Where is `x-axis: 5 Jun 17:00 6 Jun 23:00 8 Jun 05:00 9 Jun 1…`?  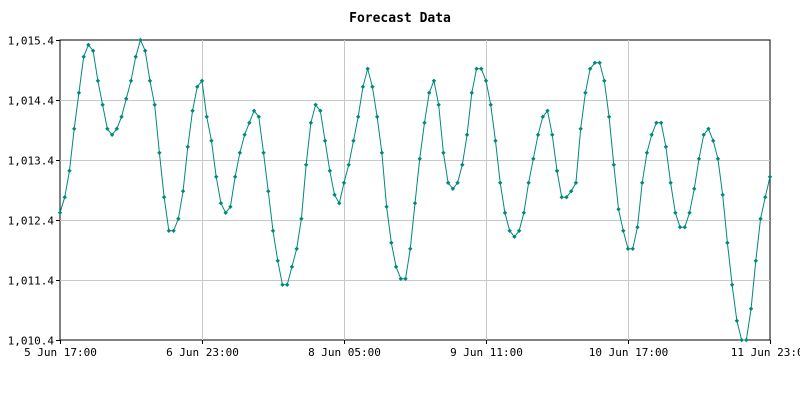
x-axis: 5 Jun 17:00 6 Jun 23:00 8 Jun 05:00 9 Jun 1… is located at coordinates (412, 349).